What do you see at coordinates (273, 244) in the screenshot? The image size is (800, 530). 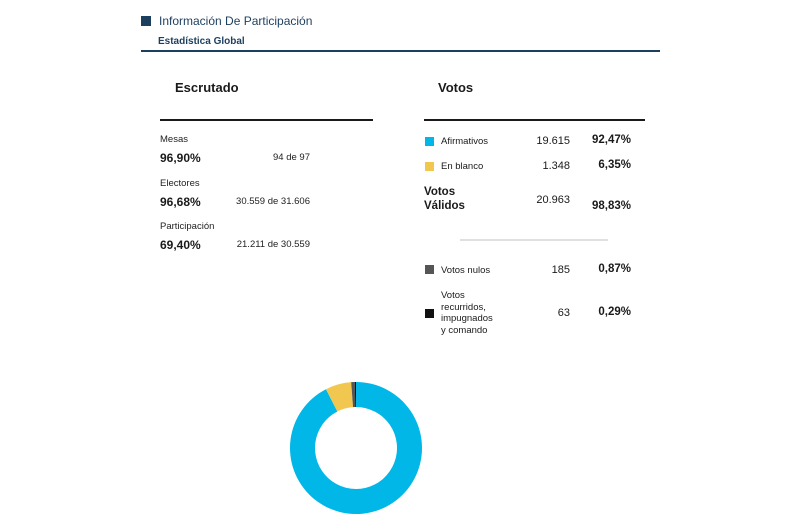 I see `participacion-detail: 21.211 de 30.559` at bounding box center [273, 244].